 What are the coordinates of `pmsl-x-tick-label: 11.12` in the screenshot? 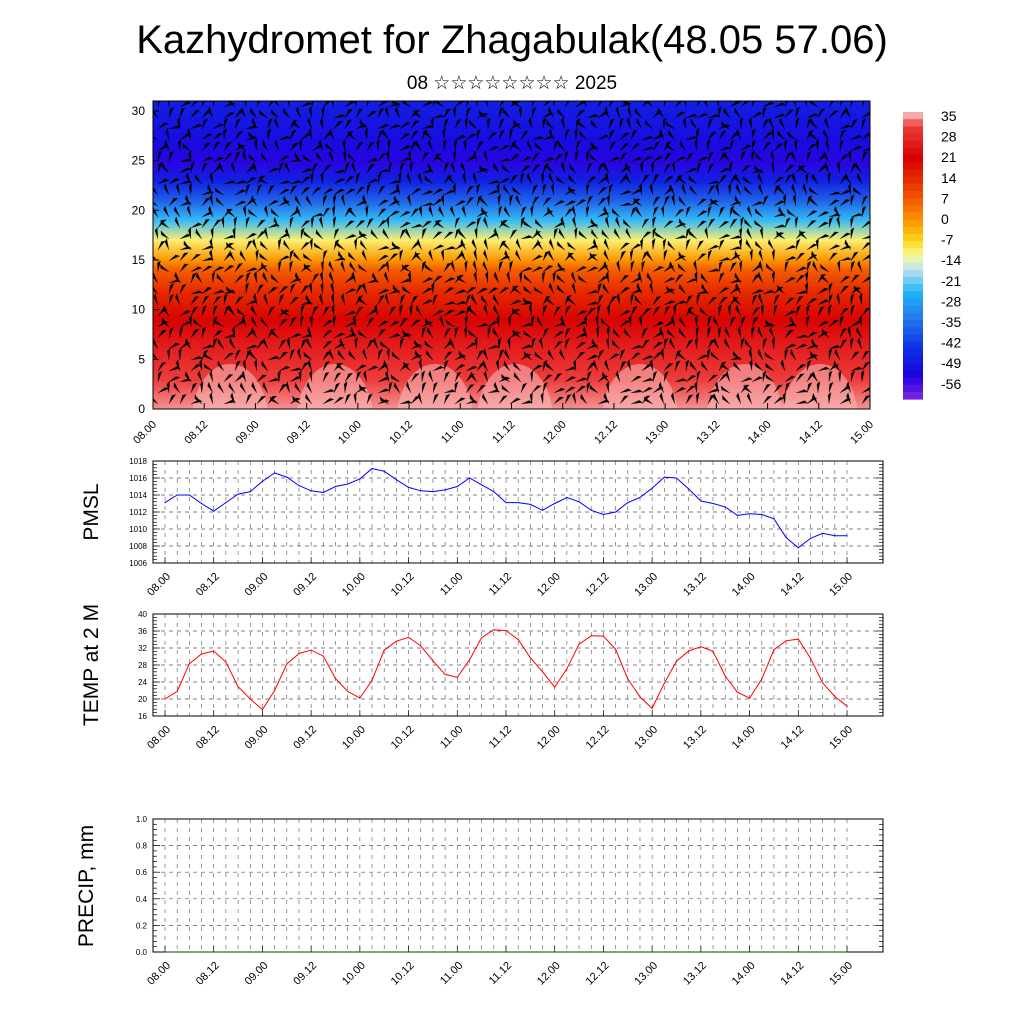 It's located at (500, 584).